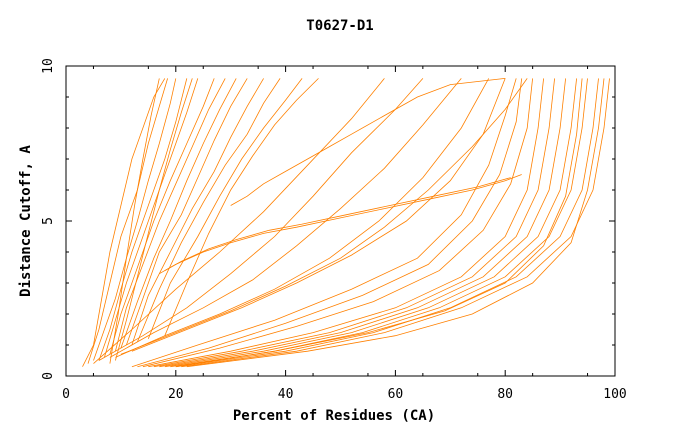  Describe the element at coordinates (334, 416) in the screenshot. I see `x-axis-label: Percent of Residues (CA)` at that location.